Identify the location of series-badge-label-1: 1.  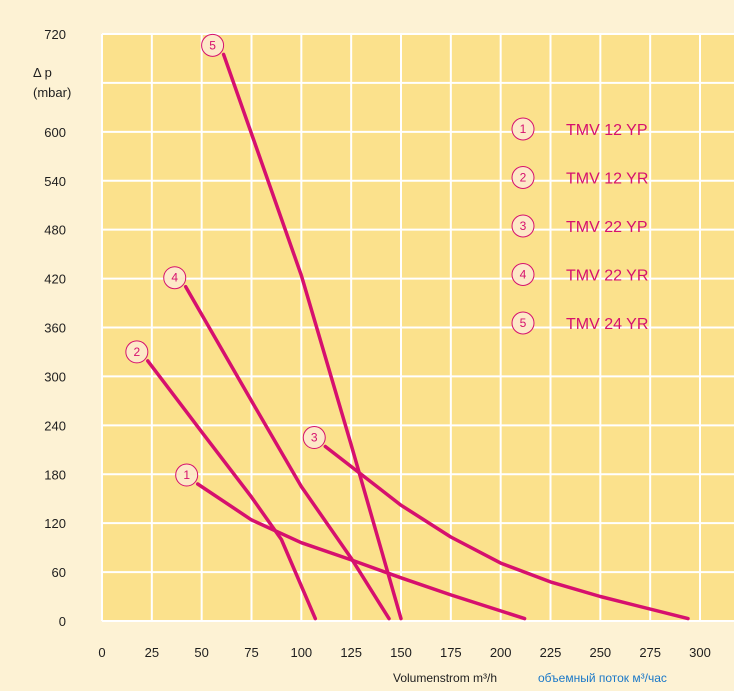
(186, 475).